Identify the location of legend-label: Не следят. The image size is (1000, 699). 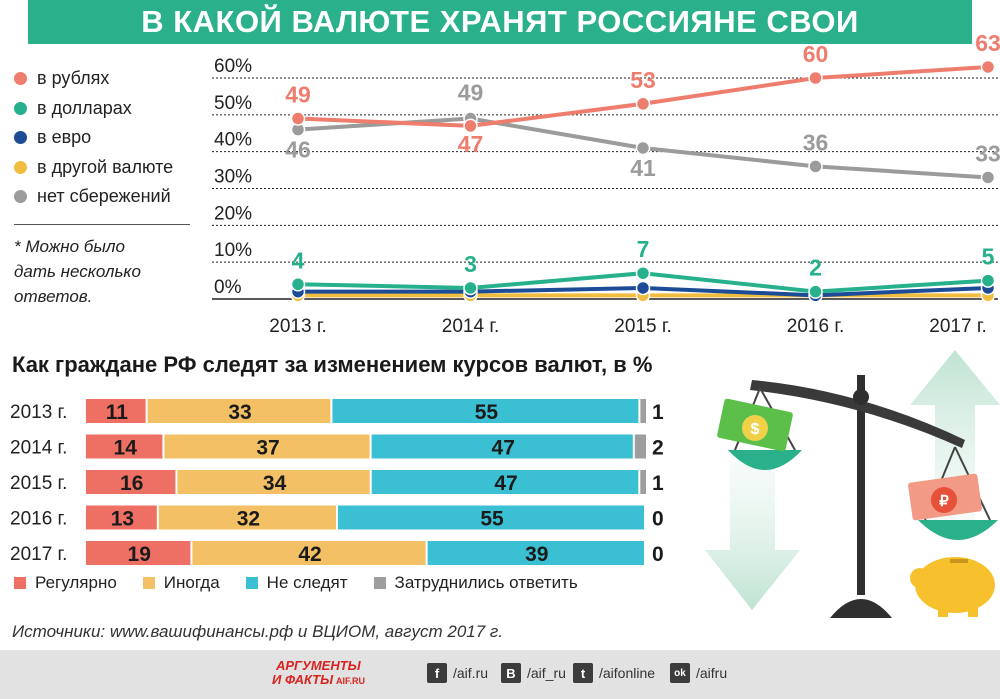
(307, 582).